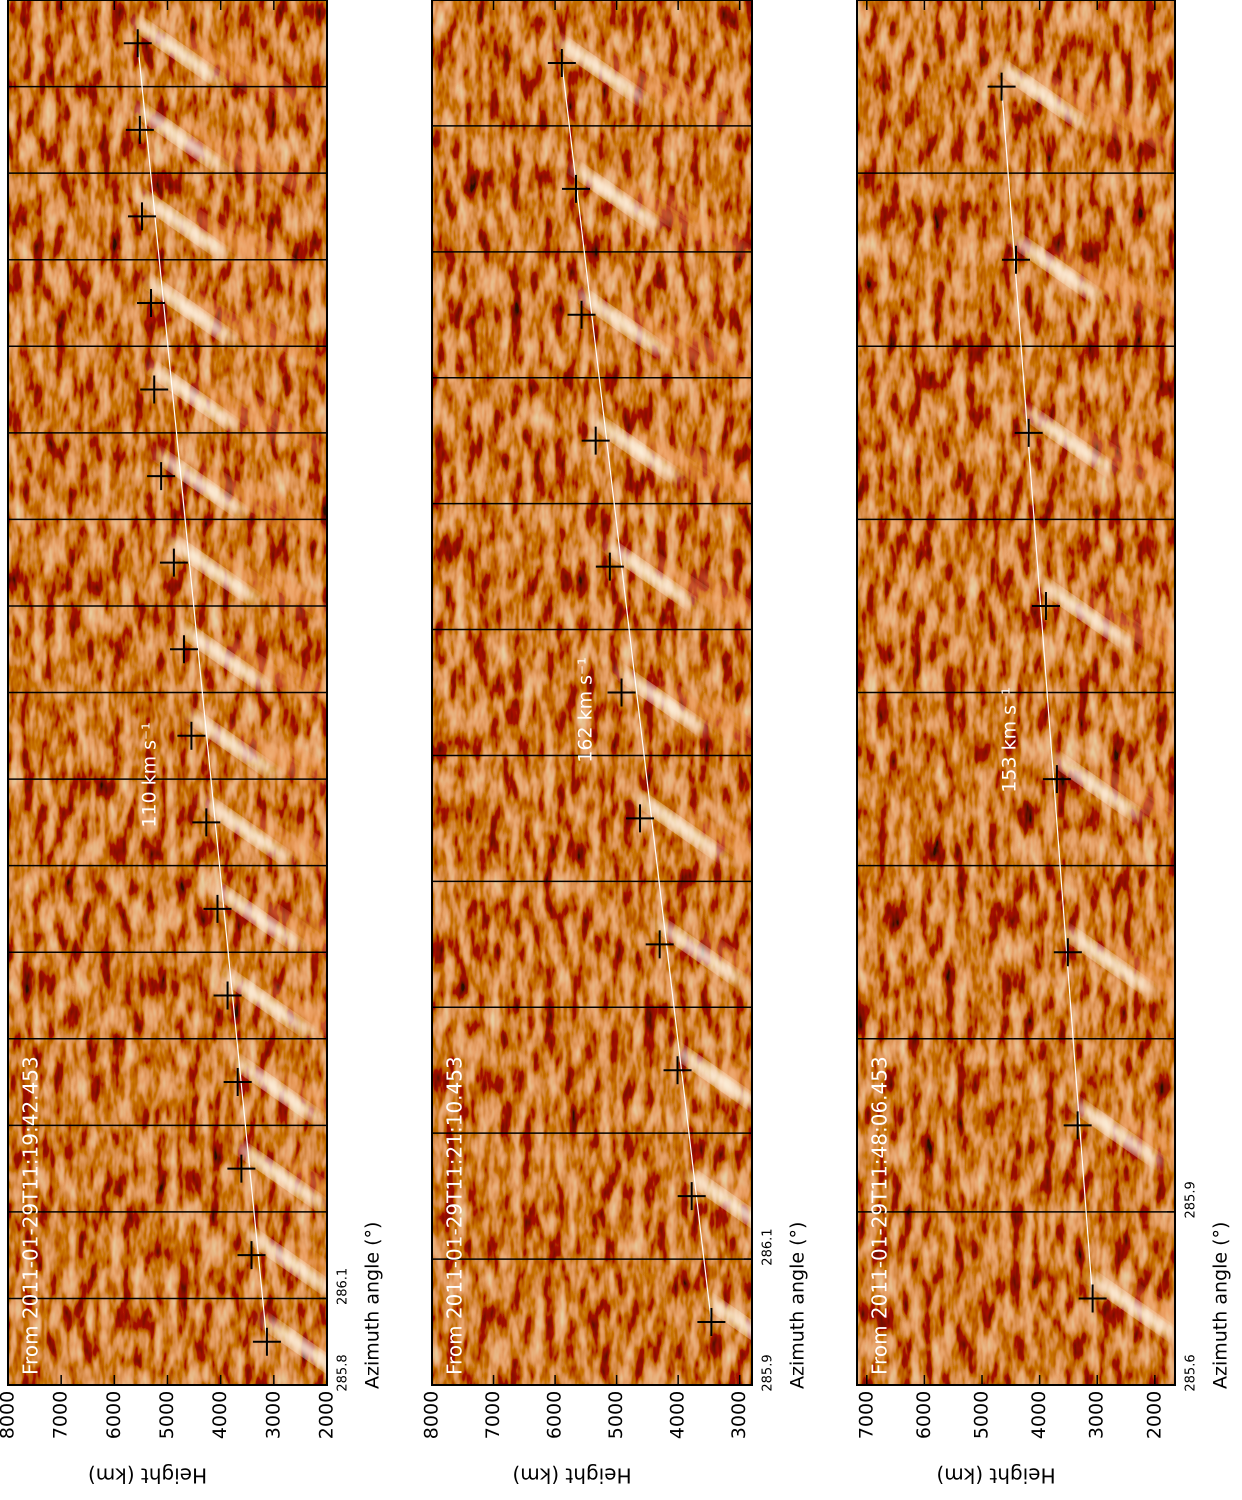  What do you see at coordinates (273, 1415) in the screenshot?
I see `y-tick-label: 3000` at bounding box center [273, 1415].